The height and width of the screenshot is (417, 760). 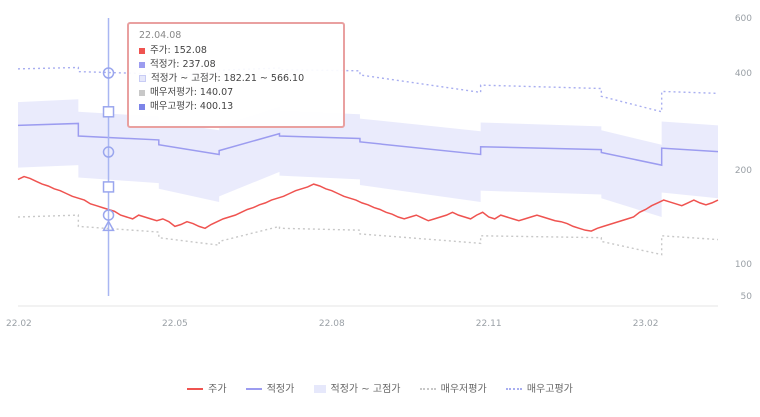 What do you see at coordinates (142, 78) in the screenshot?
I see `band-dot-icon` at bounding box center [142, 78].